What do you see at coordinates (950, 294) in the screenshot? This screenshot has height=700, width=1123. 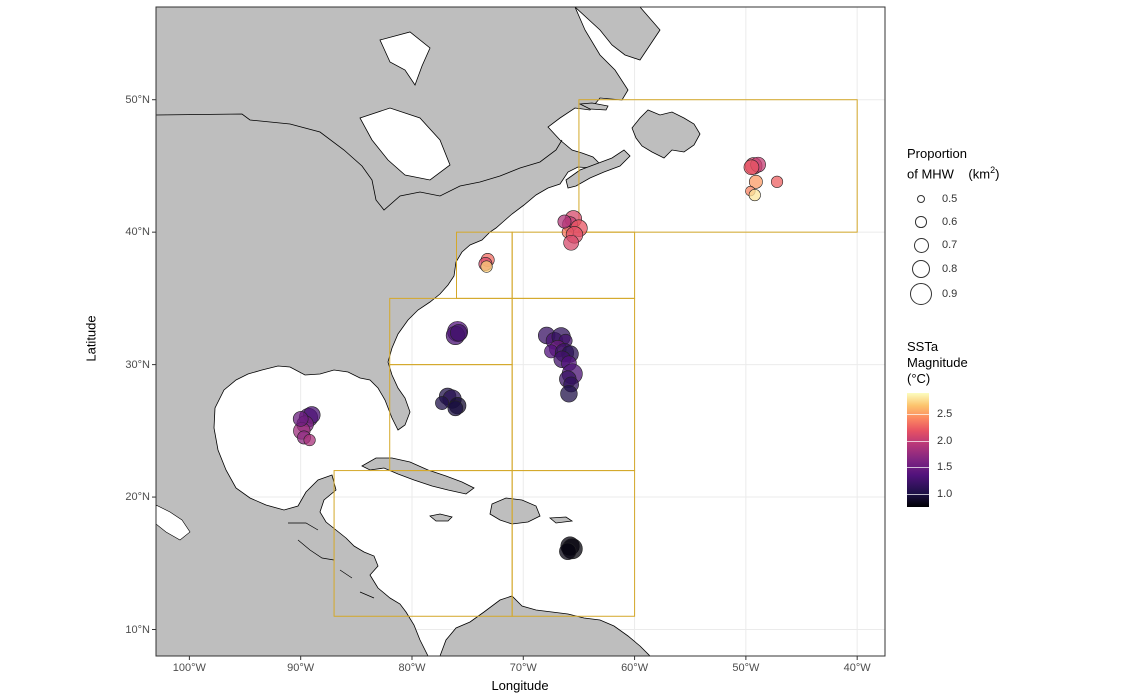 I see `size-legend-label: 0.9` at bounding box center [950, 294].